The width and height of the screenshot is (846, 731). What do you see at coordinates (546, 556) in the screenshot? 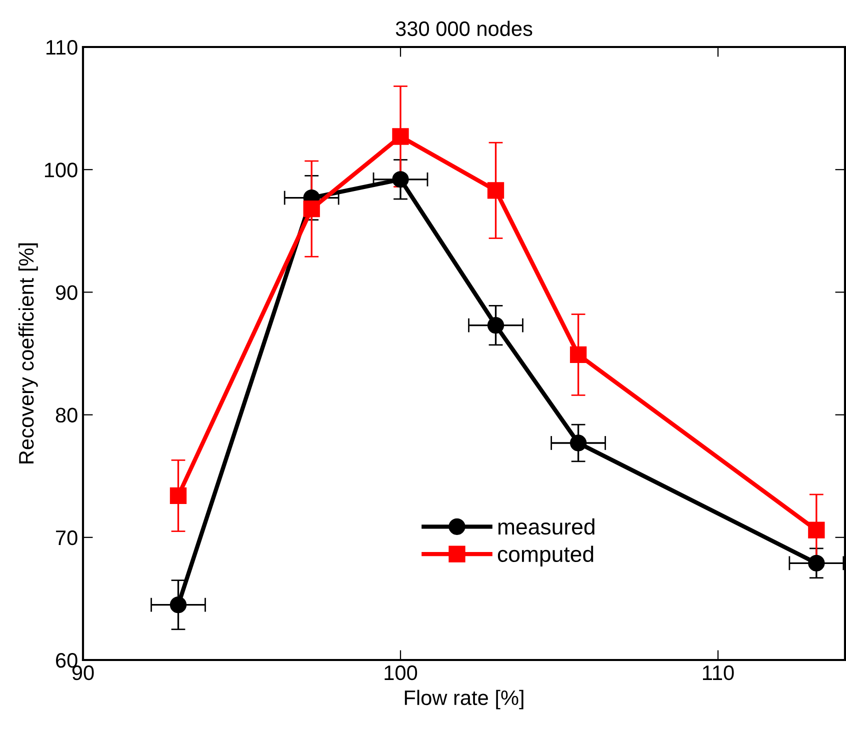
I see `legend-label: computed` at bounding box center [546, 556].